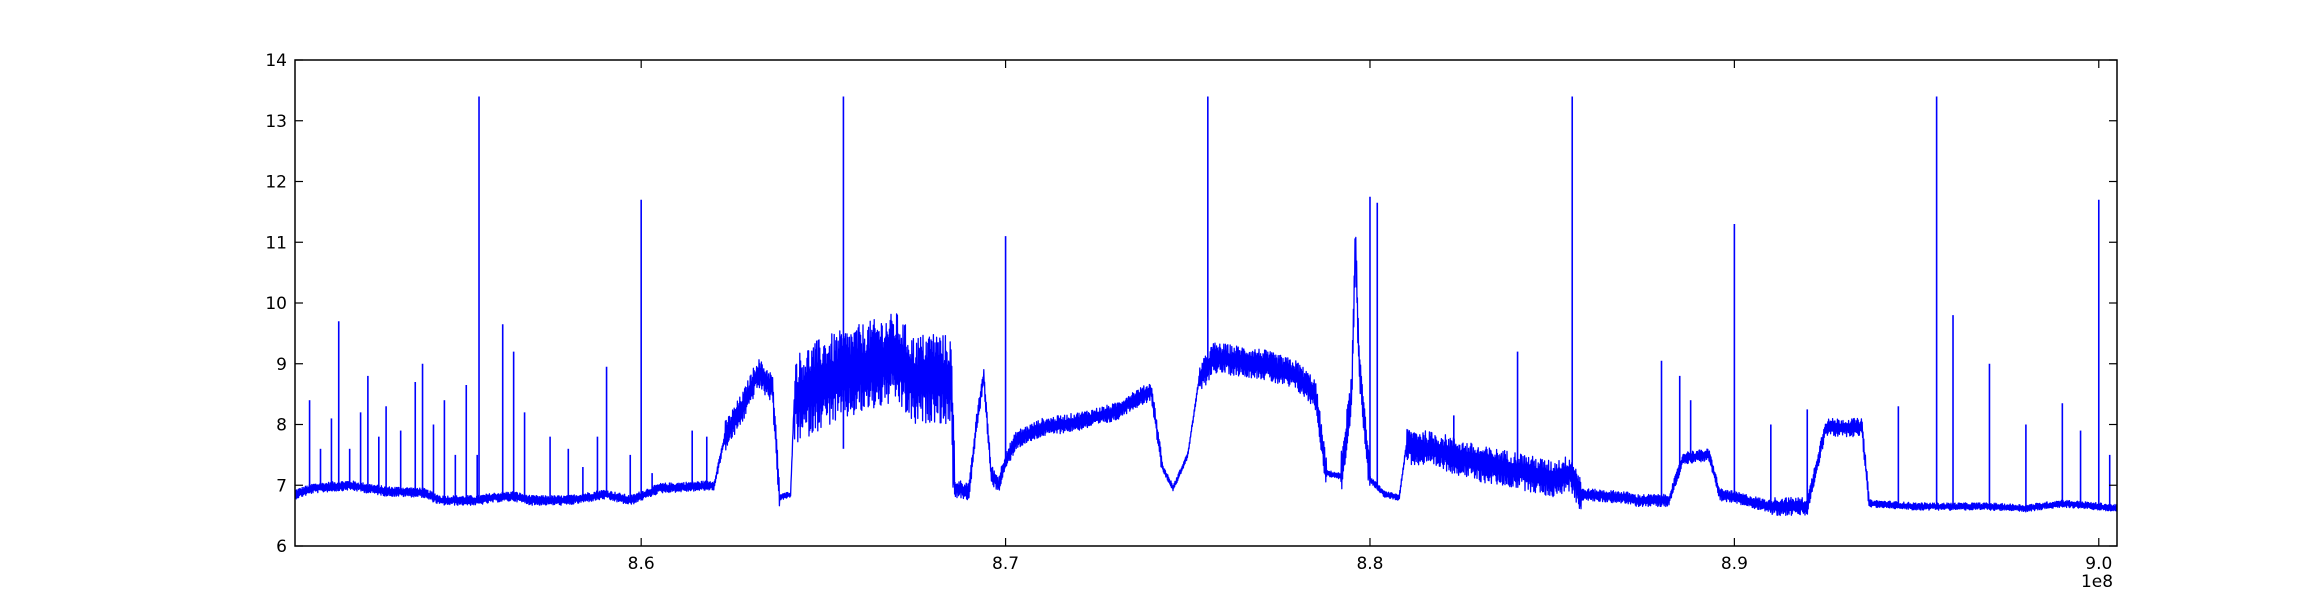 Image resolution: width=2318 pixels, height=600 pixels. Describe the element at coordinates (276, 243) in the screenshot. I see `y-tick-label: 11` at that location.